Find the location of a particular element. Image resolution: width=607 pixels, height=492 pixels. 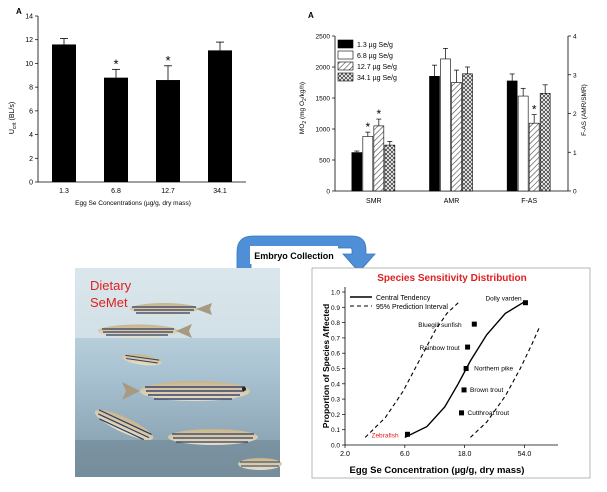

p1-panel-label: A is located at coordinates (19, 11).